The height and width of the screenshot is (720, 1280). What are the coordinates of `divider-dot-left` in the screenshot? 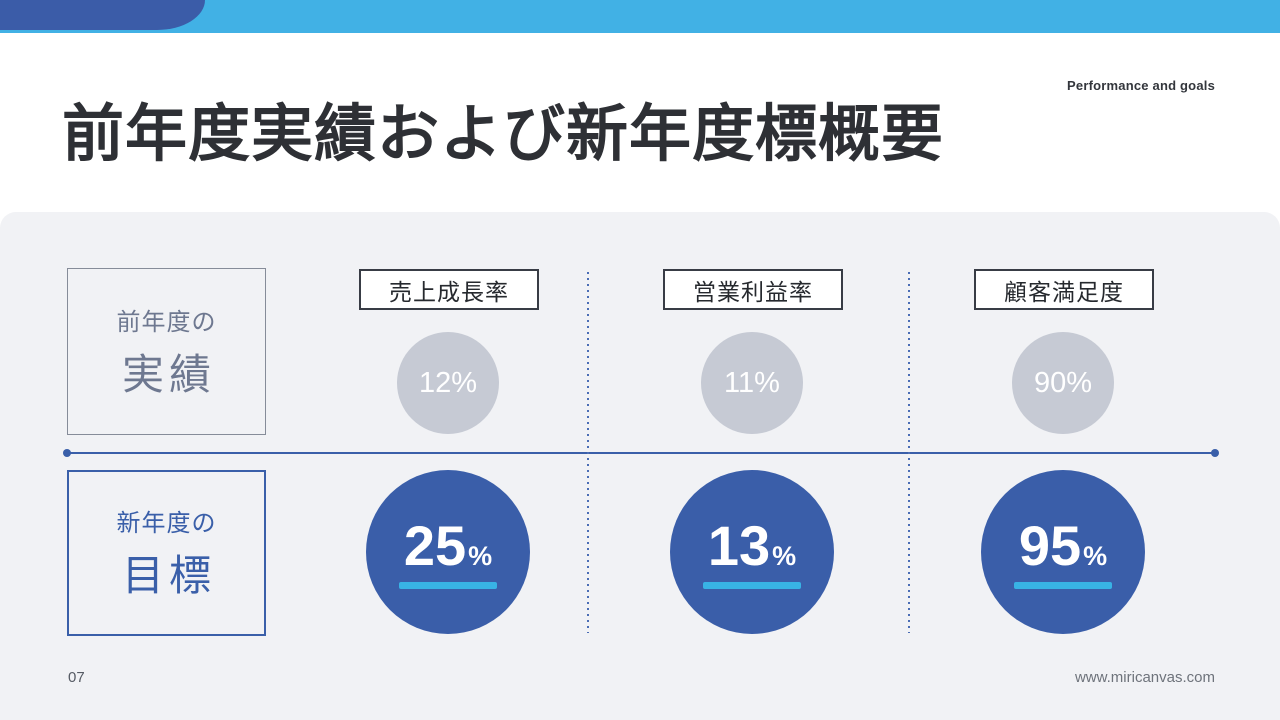 It's located at (67, 453).